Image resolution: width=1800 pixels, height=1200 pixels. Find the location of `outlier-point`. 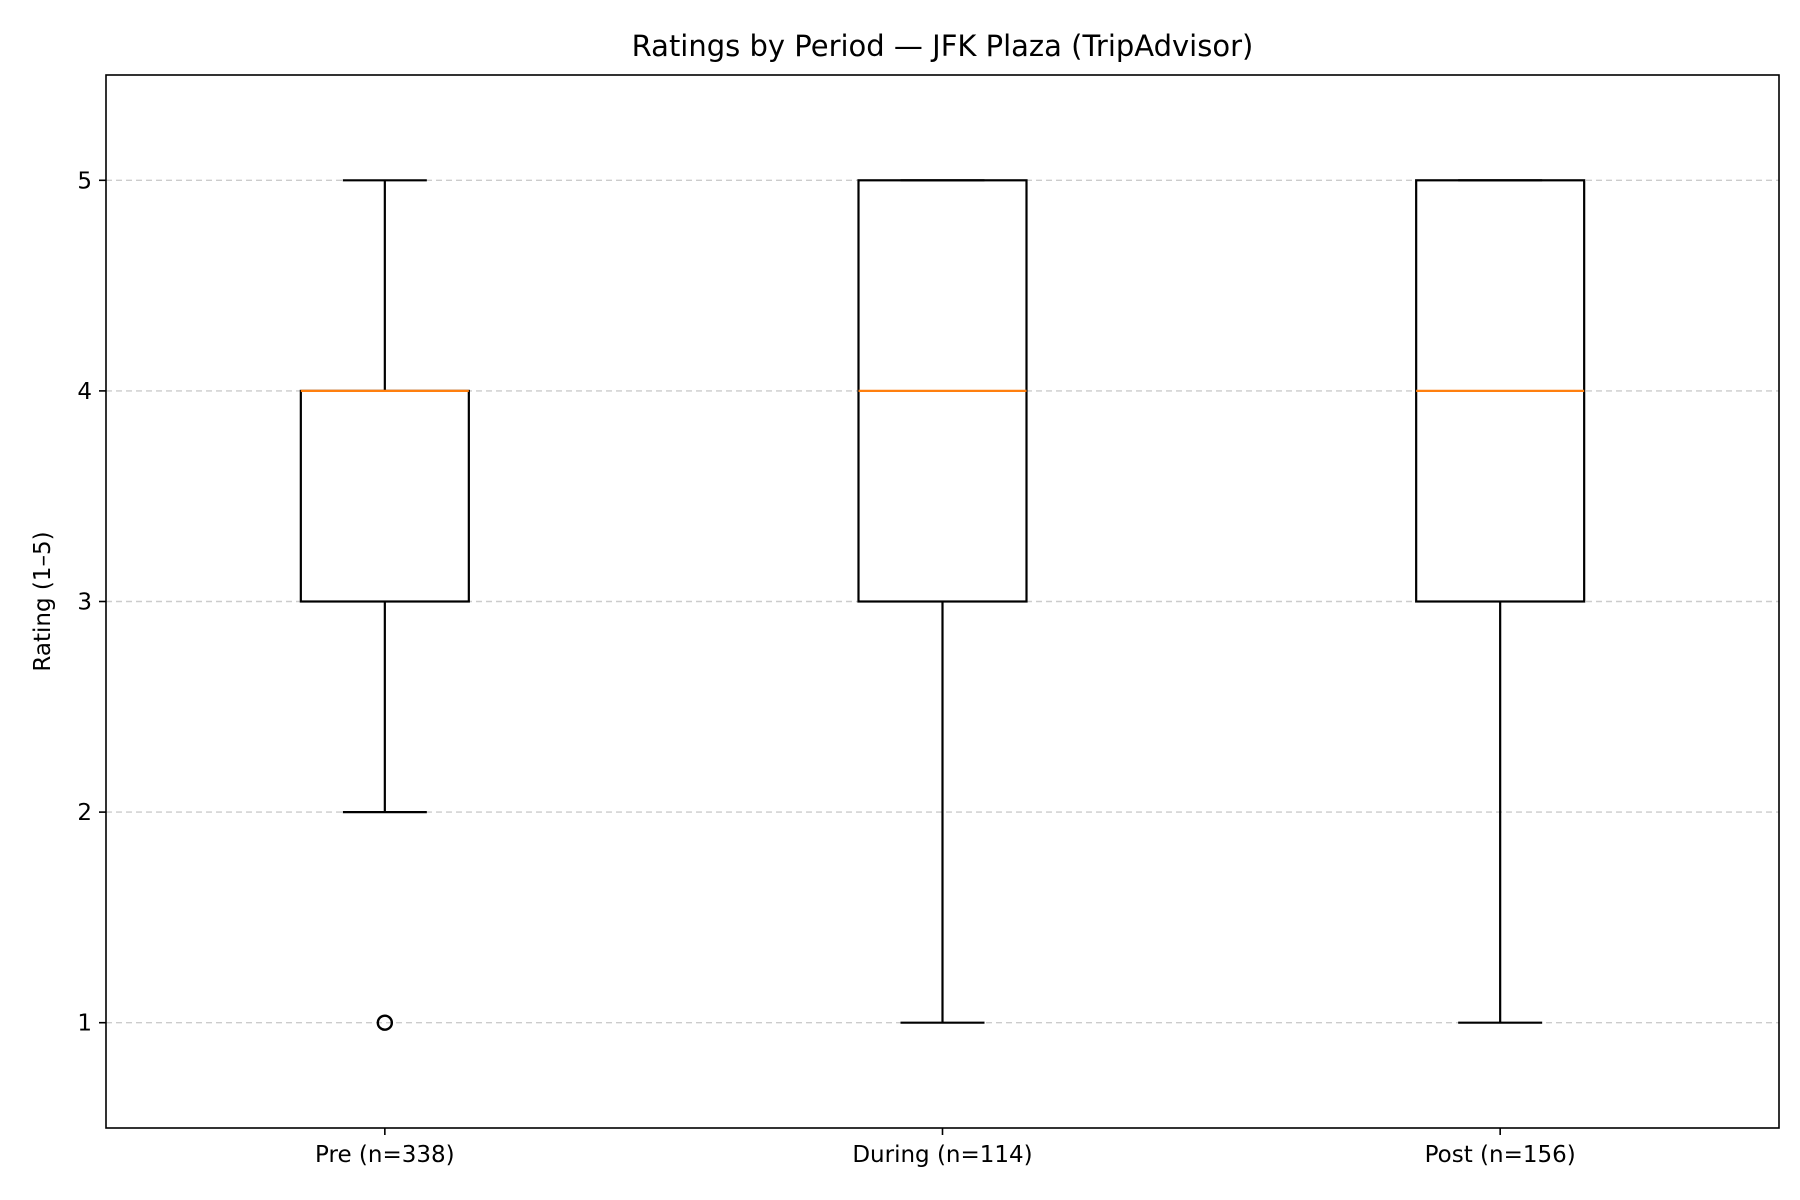

outlier-point is located at coordinates (385, 1022).